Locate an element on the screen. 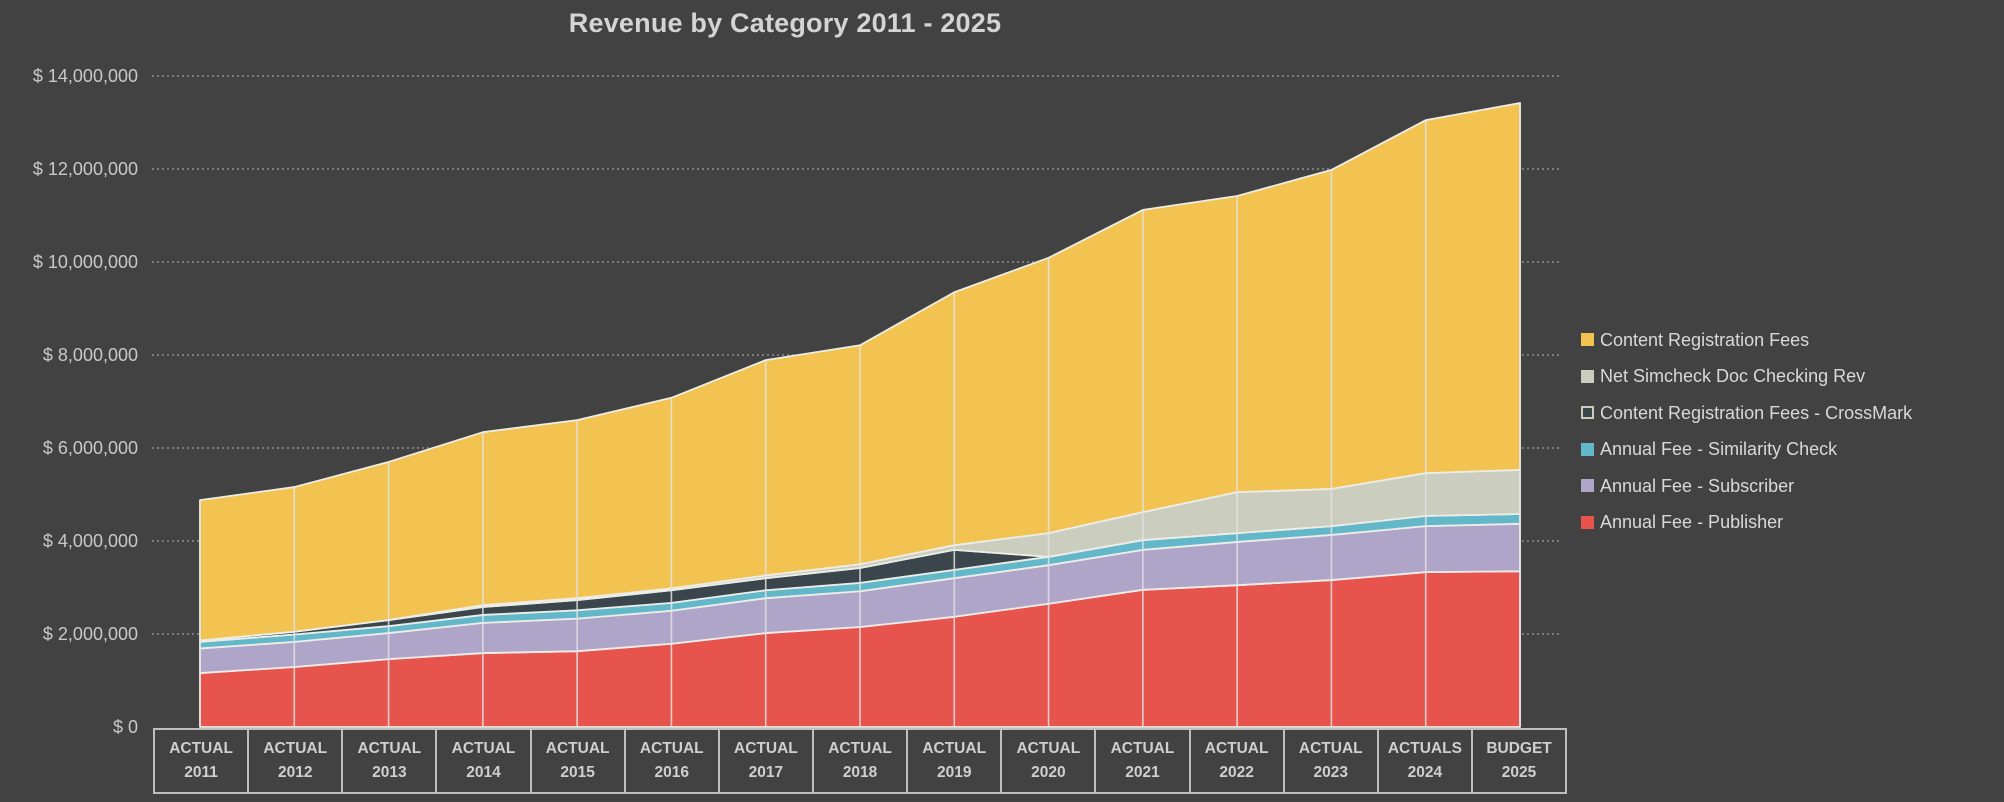  y-tick-label: $ 2,000,000 is located at coordinates (90, 634).